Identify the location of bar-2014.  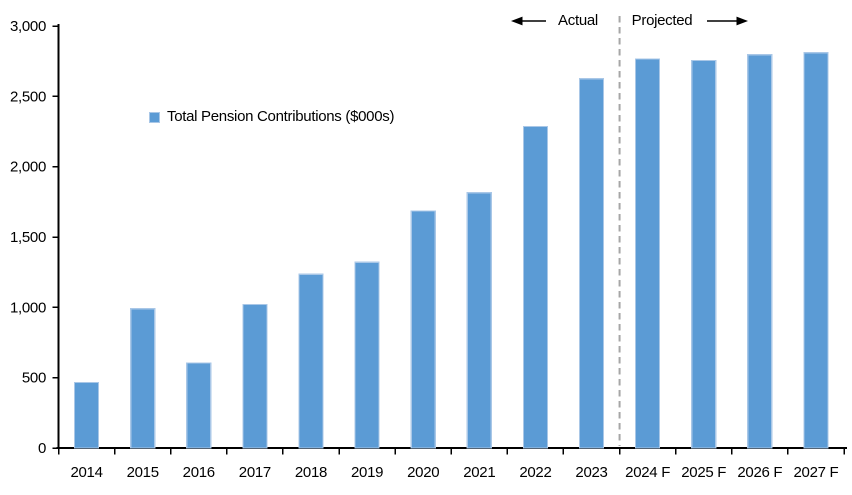
(86, 415).